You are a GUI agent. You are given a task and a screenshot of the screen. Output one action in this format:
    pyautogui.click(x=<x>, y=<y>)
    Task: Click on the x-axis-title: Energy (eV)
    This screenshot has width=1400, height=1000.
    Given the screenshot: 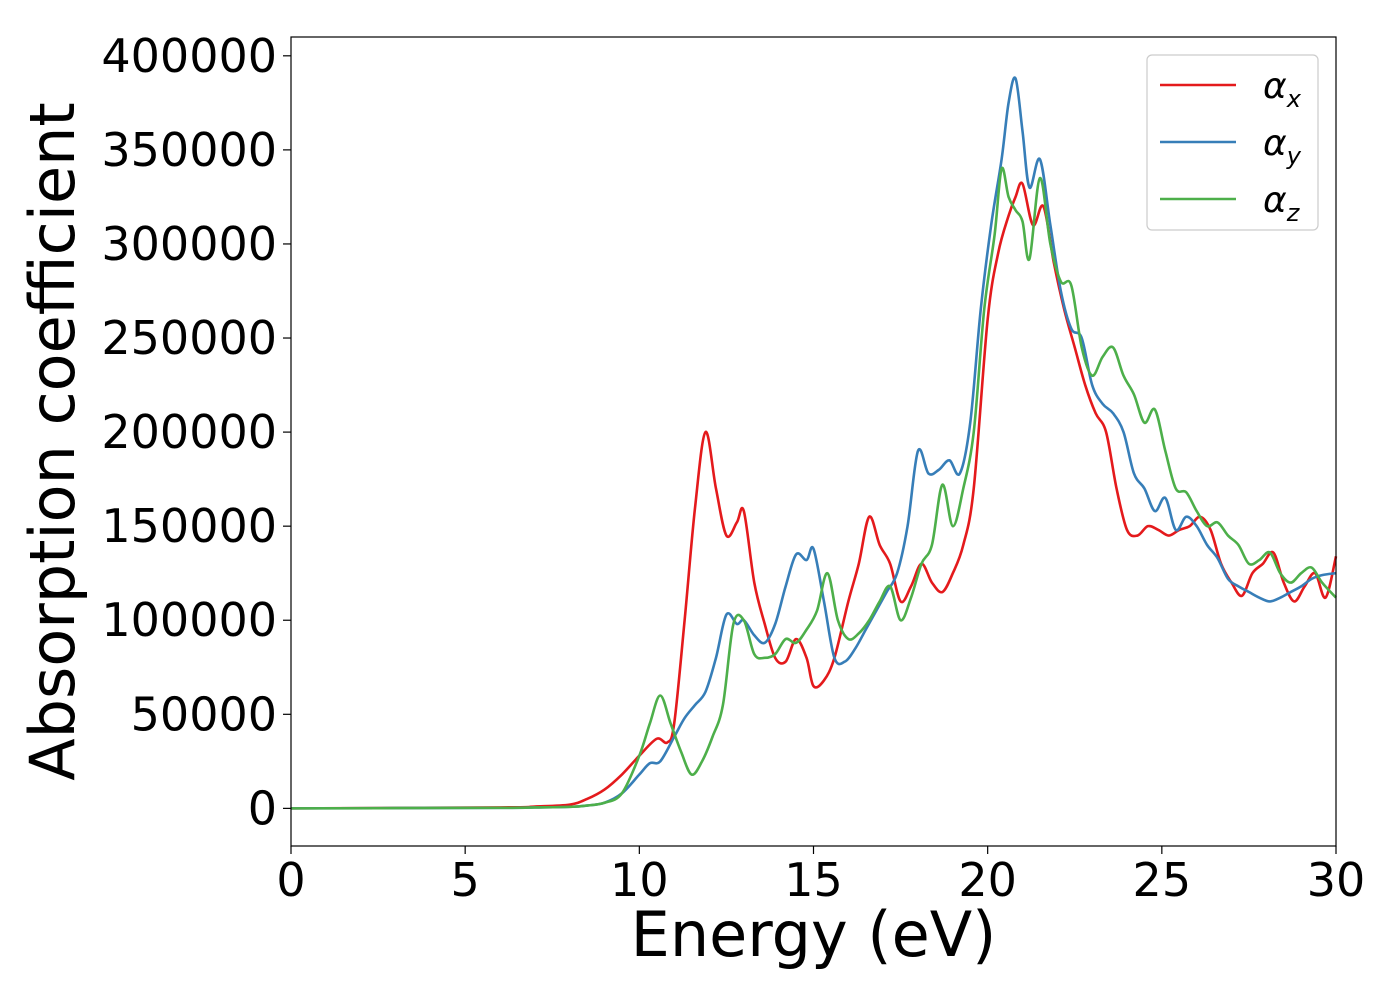 What is the action you would take?
    pyautogui.click(x=814, y=934)
    